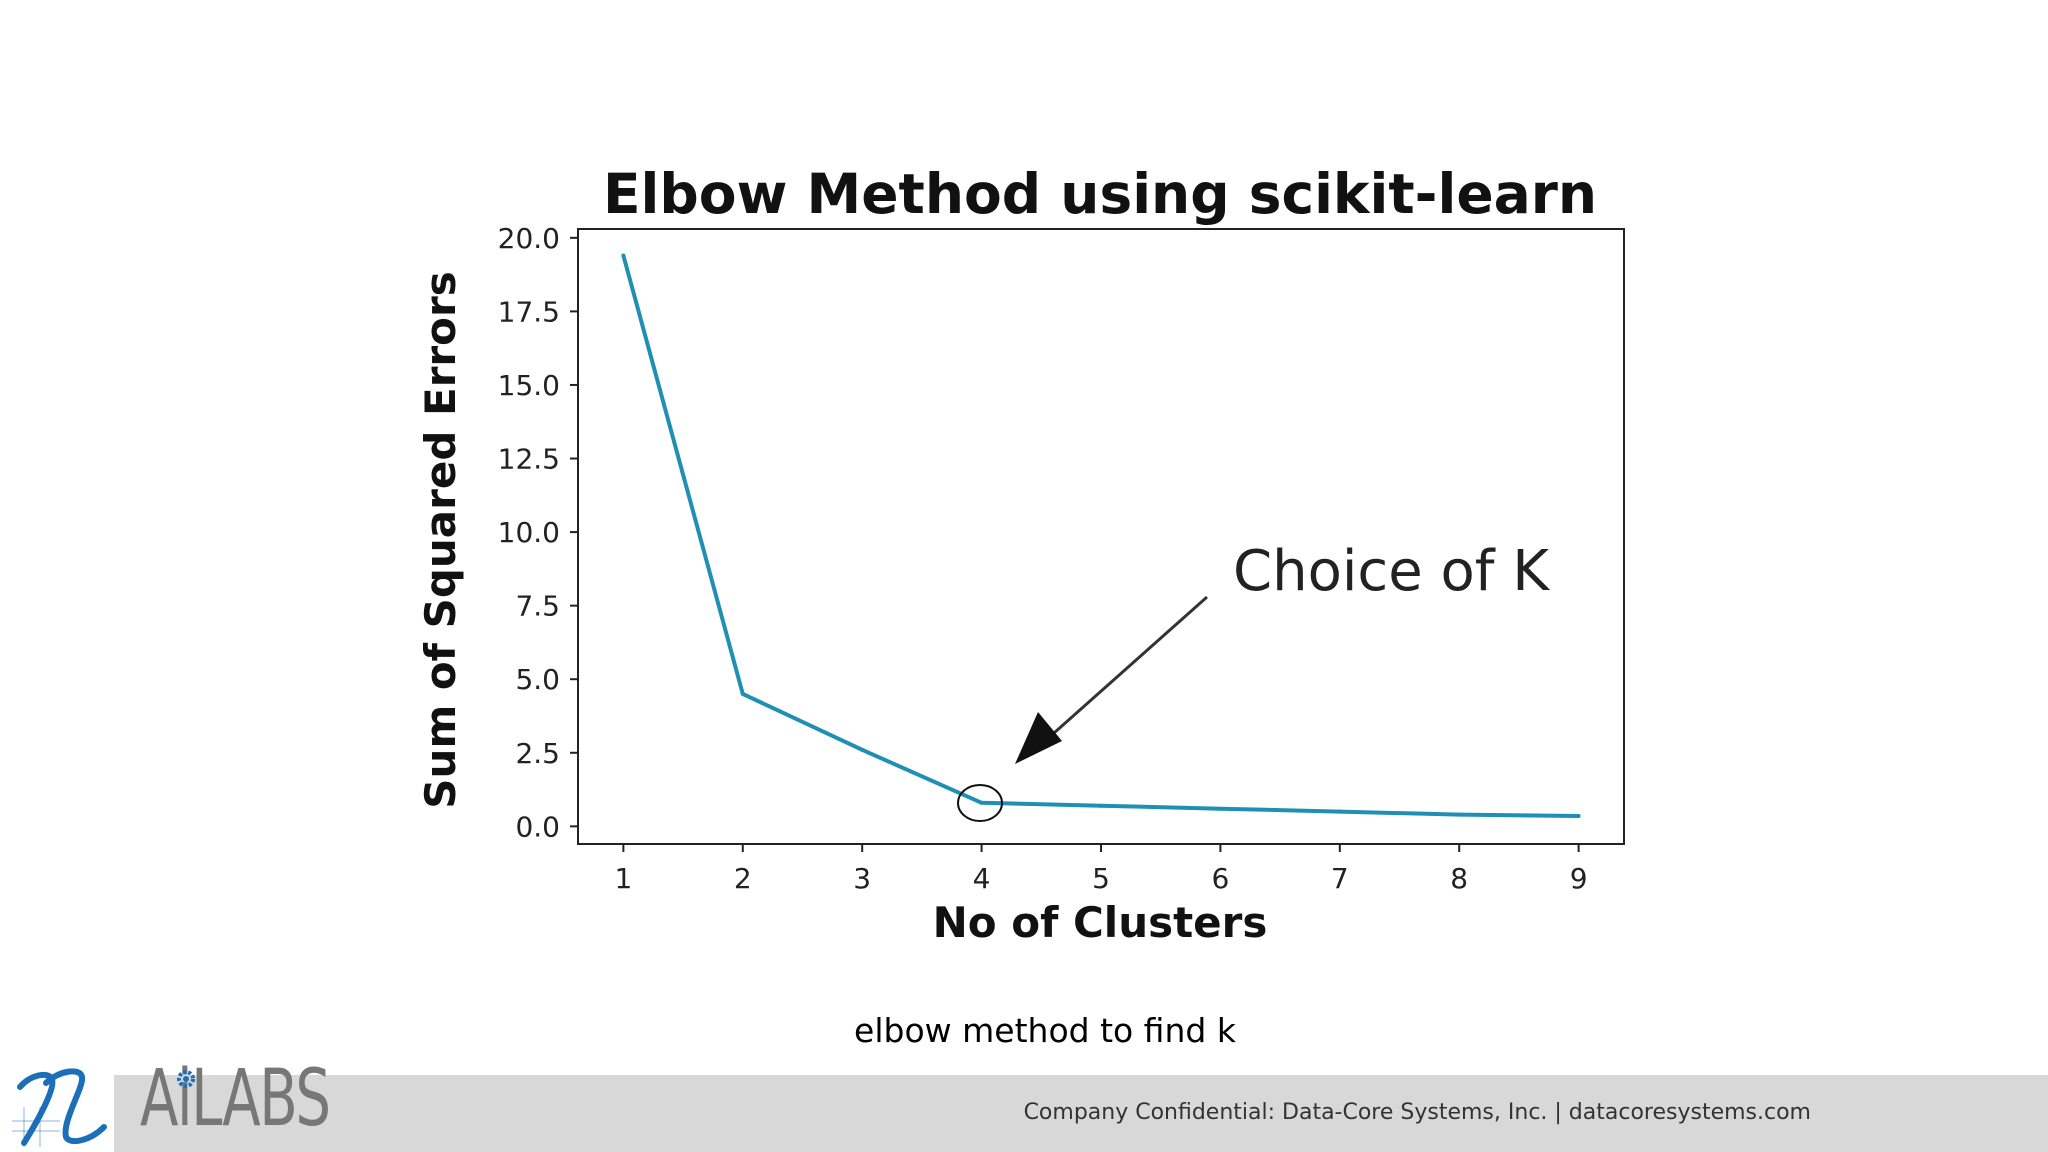 The image size is (2048, 1152). I want to click on x-tick-label: 9, so click(1579, 878).